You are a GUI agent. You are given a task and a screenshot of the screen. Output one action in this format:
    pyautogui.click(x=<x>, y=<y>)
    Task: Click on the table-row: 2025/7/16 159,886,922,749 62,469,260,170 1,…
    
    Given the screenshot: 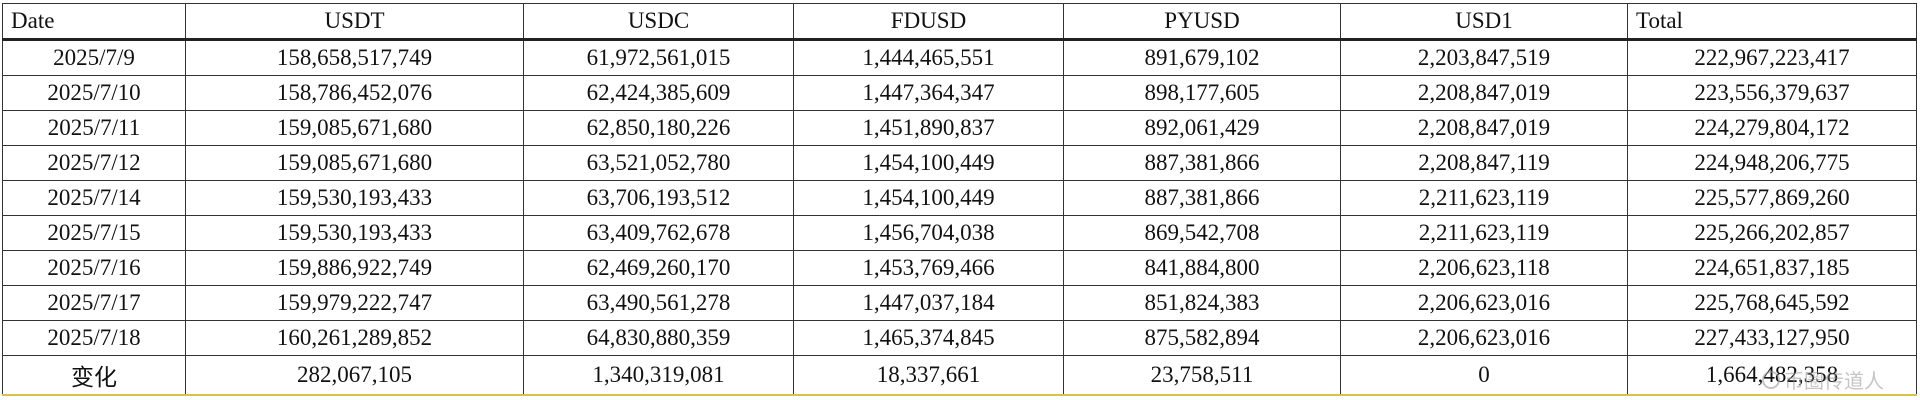 What is the action you would take?
    pyautogui.click(x=959, y=268)
    